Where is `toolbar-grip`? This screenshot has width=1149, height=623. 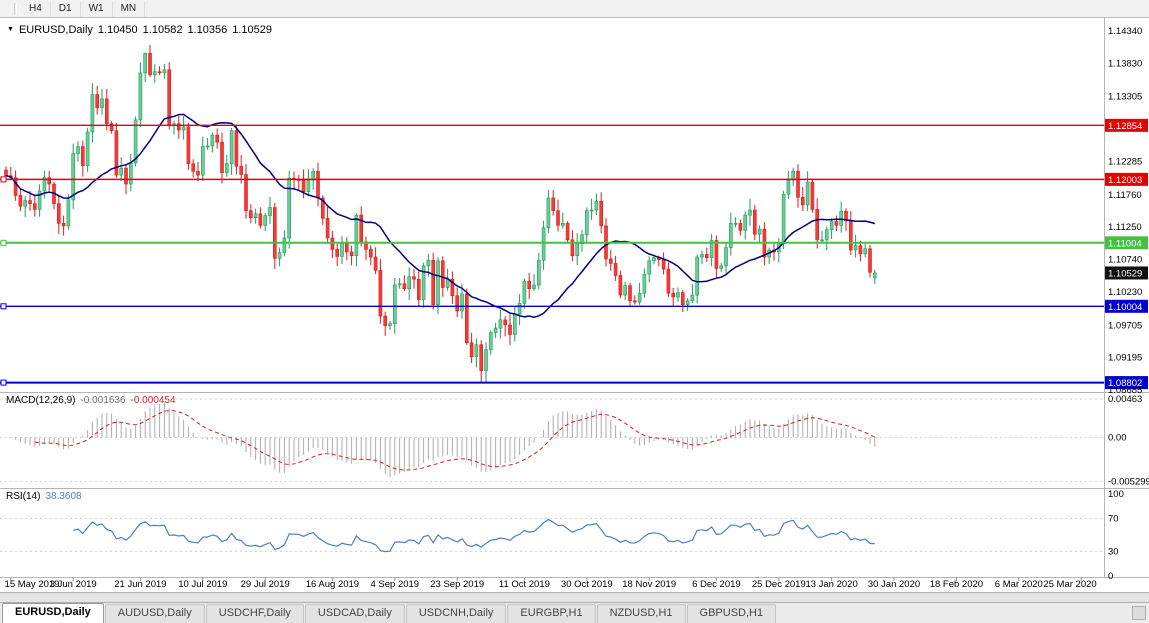 toolbar-grip is located at coordinates (15, 8).